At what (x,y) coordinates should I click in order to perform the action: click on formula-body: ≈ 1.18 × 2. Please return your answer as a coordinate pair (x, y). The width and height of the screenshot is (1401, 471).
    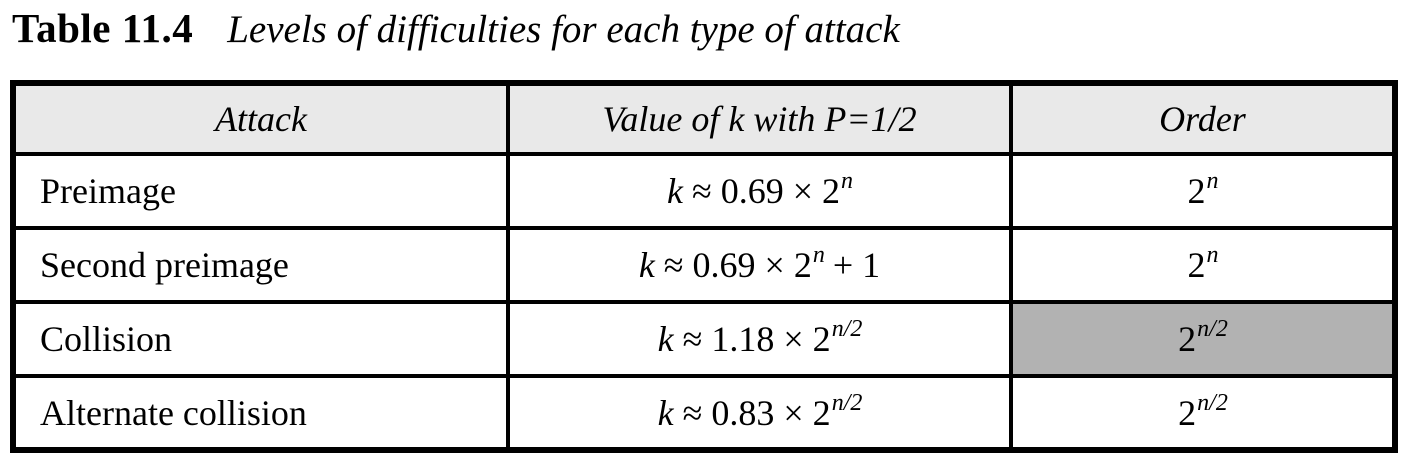
    Looking at the image, I should click on (752, 339).